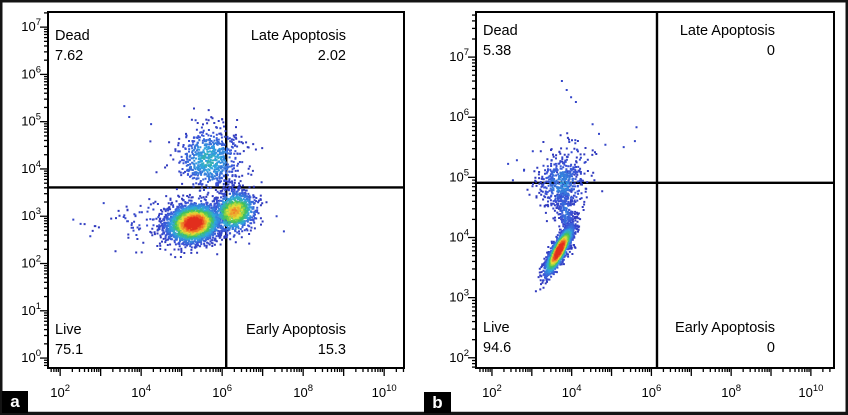 Image resolution: width=848 pixels, height=415 pixels. Describe the element at coordinates (72, 46) in the screenshot. I see `quadrant-label-dead-a: Dead 7.62` at that location.